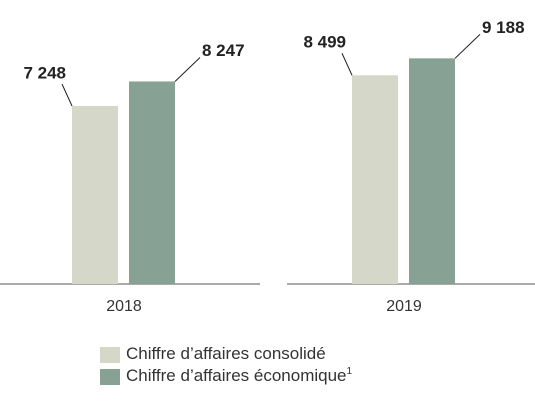  What do you see at coordinates (44, 72) in the screenshot?
I see `value-label: 7 248` at bounding box center [44, 72].